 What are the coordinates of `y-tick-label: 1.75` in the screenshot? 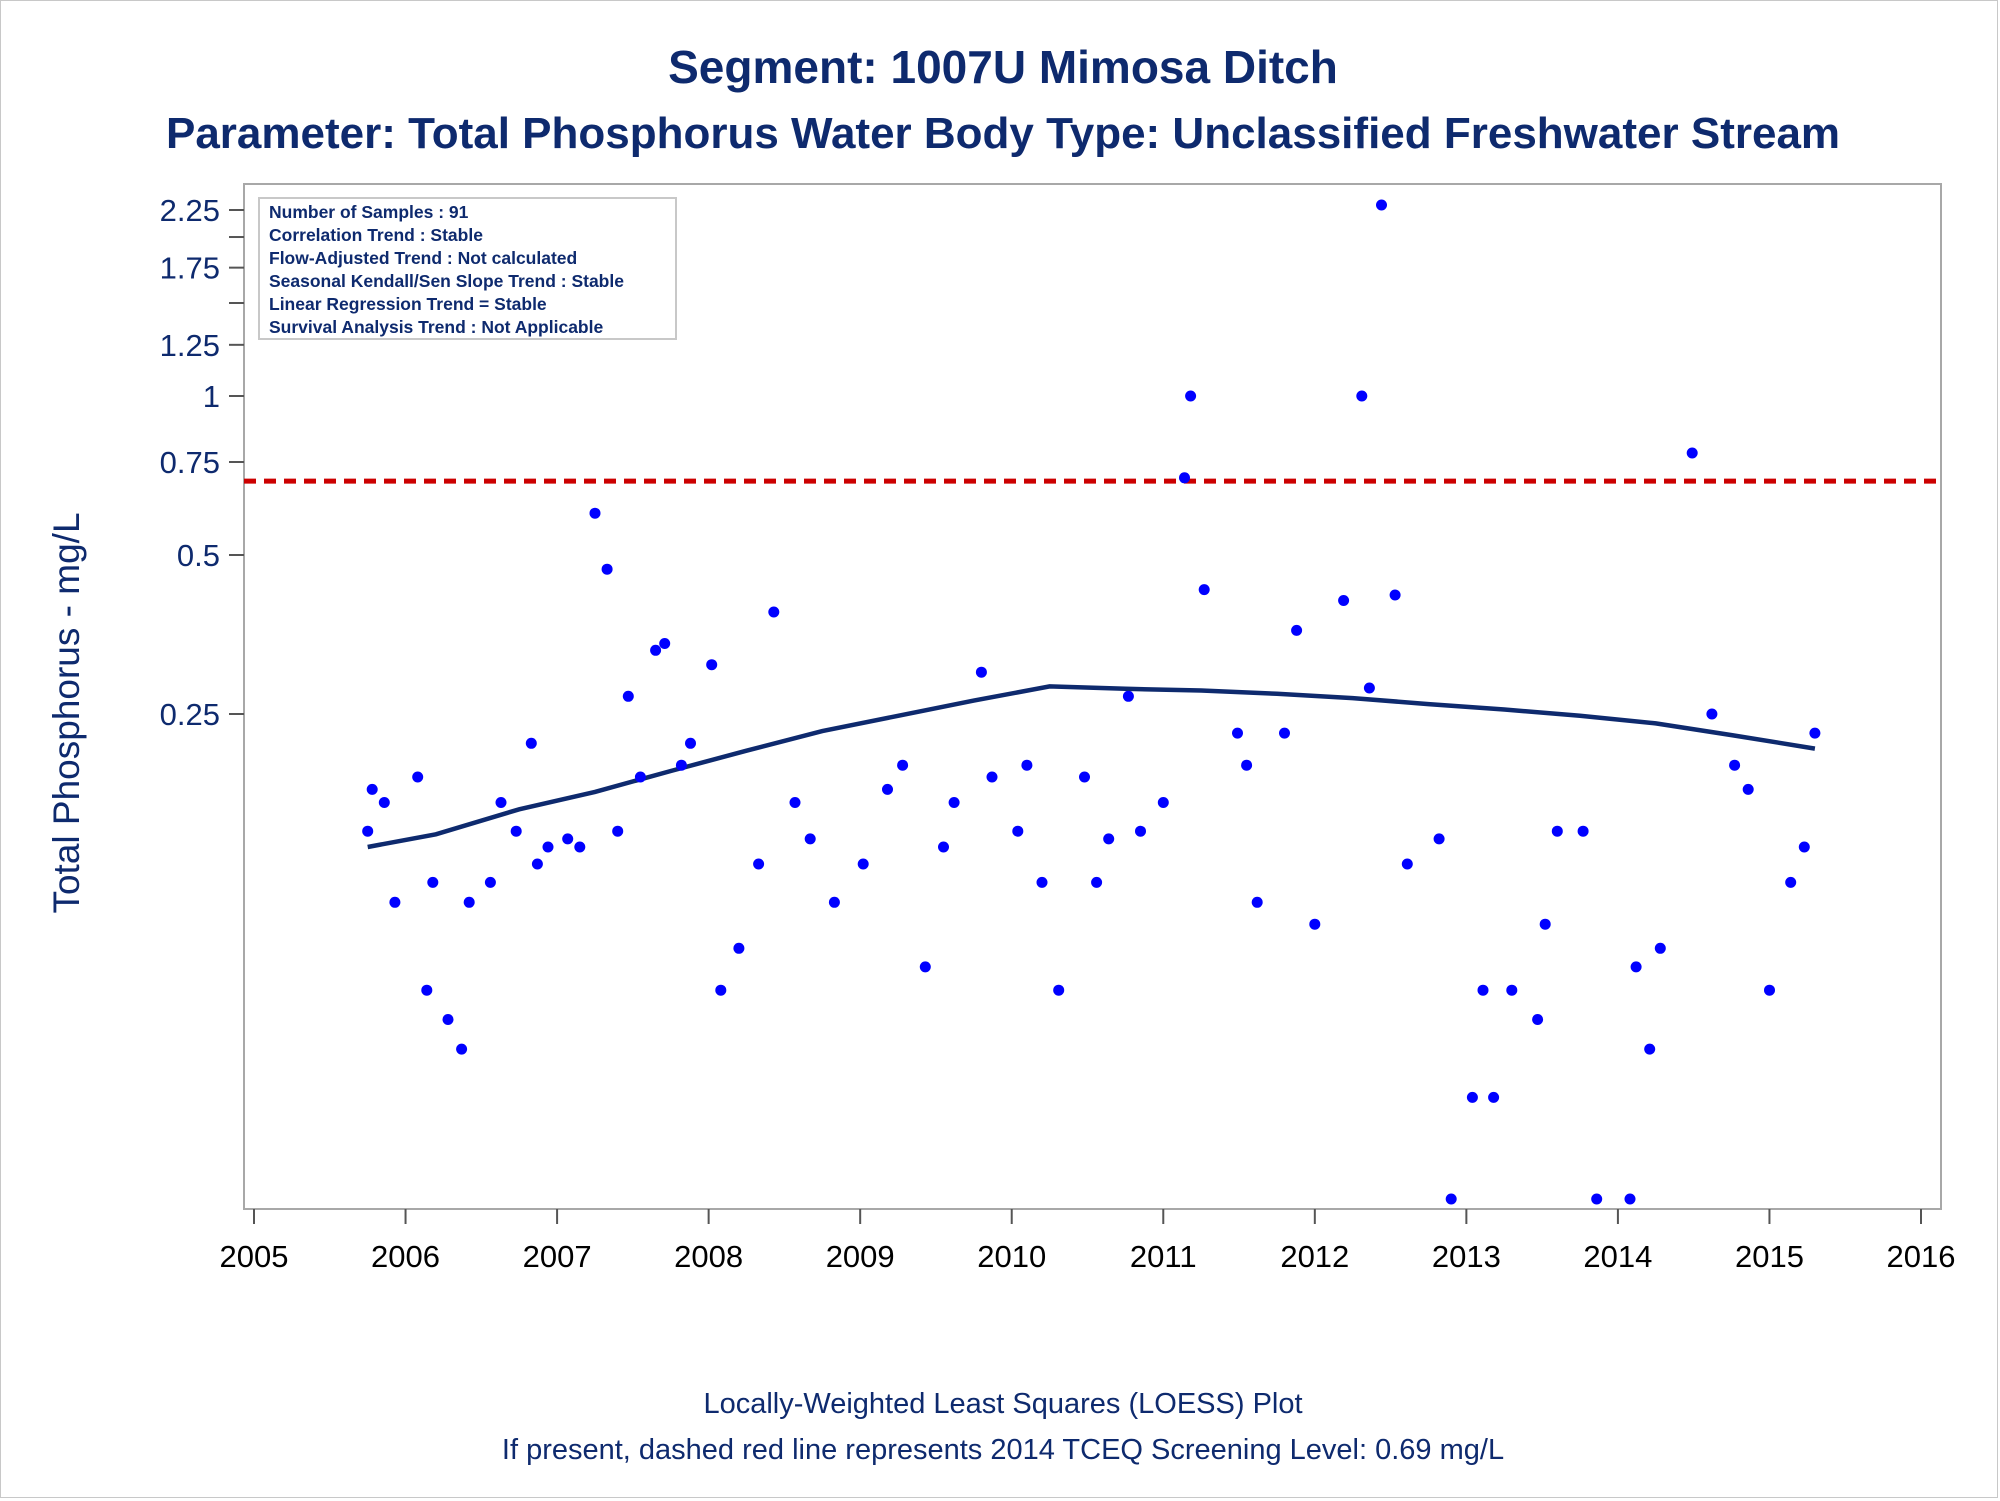 It's located at (190, 268).